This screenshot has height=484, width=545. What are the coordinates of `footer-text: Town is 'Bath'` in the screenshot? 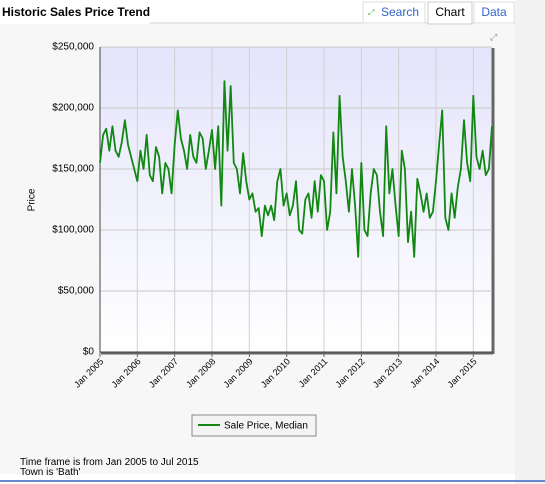 It's located at (50, 472).